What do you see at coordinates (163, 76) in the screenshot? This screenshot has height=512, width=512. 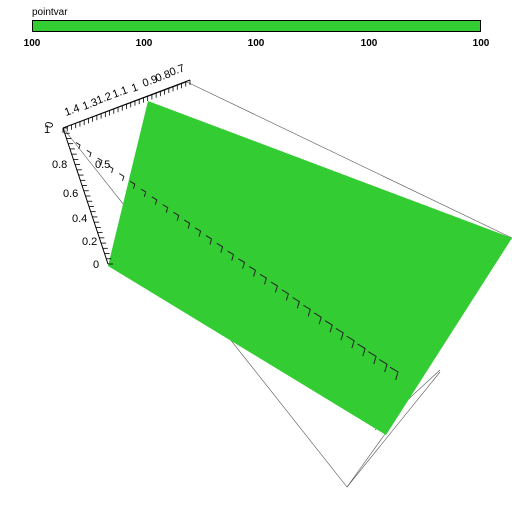 I see `top-tick-label: 0.8` at bounding box center [163, 76].